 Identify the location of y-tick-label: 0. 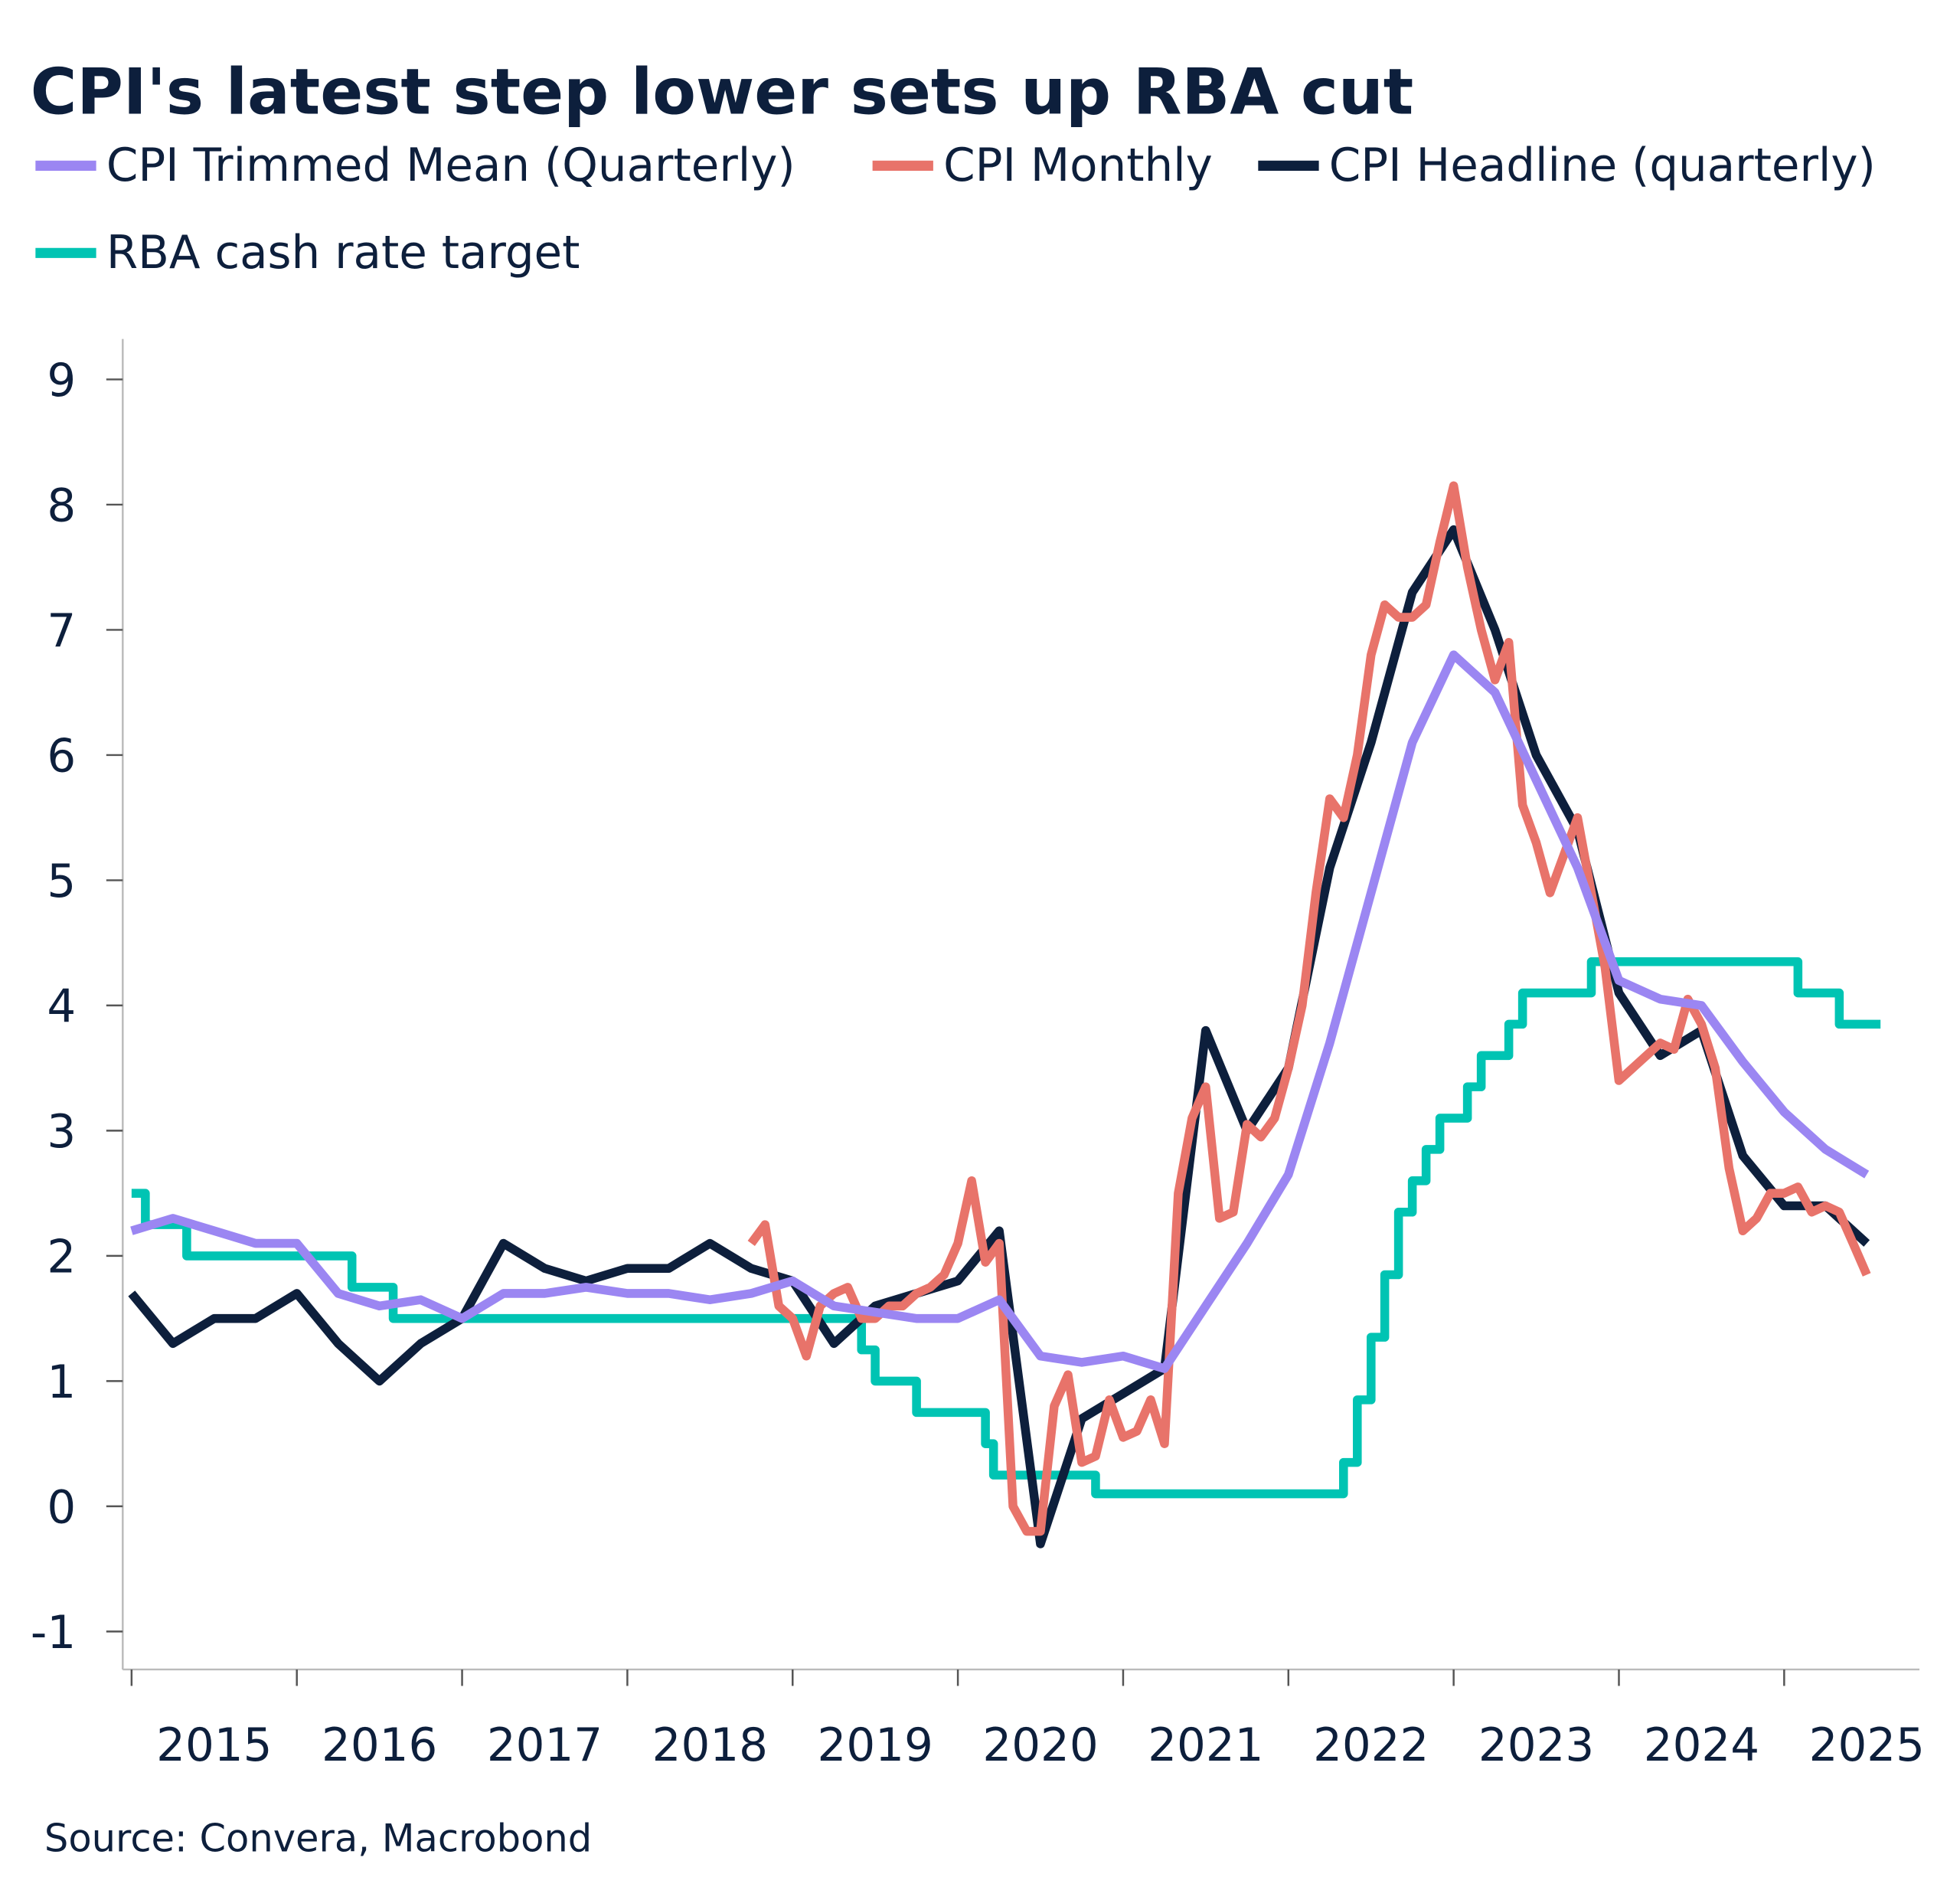
(61, 1507).